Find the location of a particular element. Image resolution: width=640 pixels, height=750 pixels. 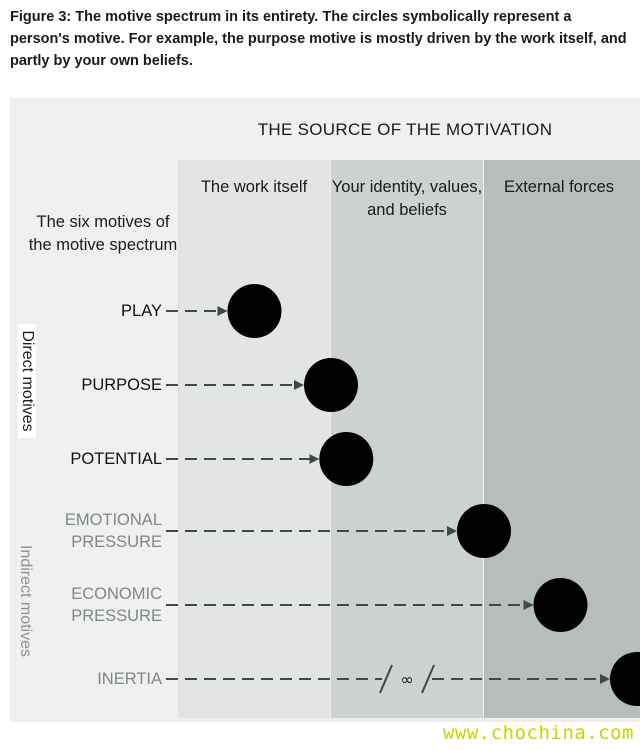

source-title: THE SOURCE OF THE MOTIVATION is located at coordinates (405, 129).